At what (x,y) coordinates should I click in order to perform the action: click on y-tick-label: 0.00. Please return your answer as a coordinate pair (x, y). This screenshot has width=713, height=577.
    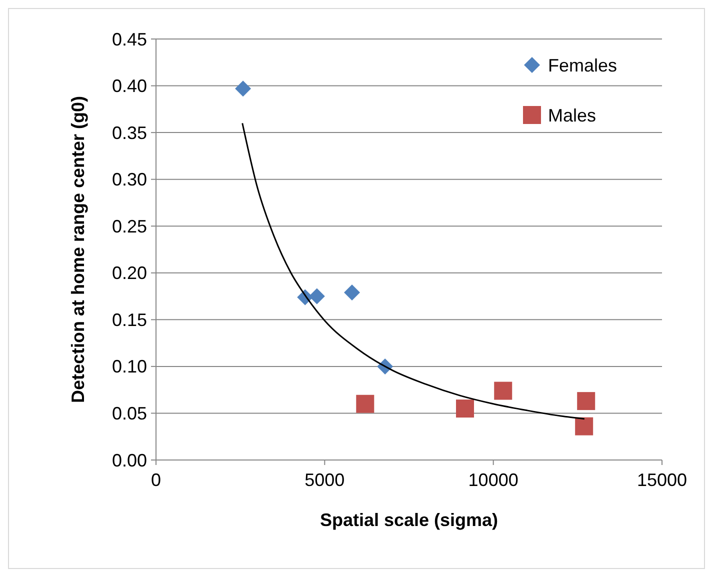
    Looking at the image, I should click on (129, 460).